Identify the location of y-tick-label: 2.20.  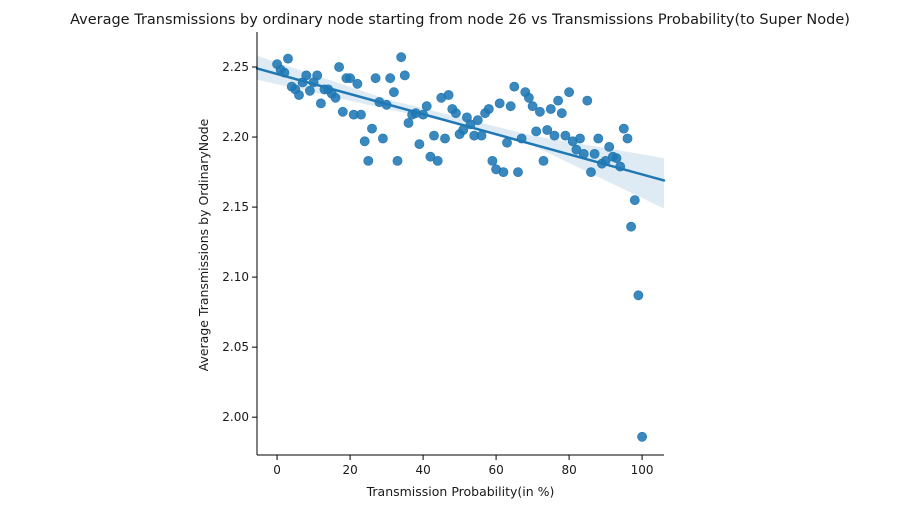
(235, 137).